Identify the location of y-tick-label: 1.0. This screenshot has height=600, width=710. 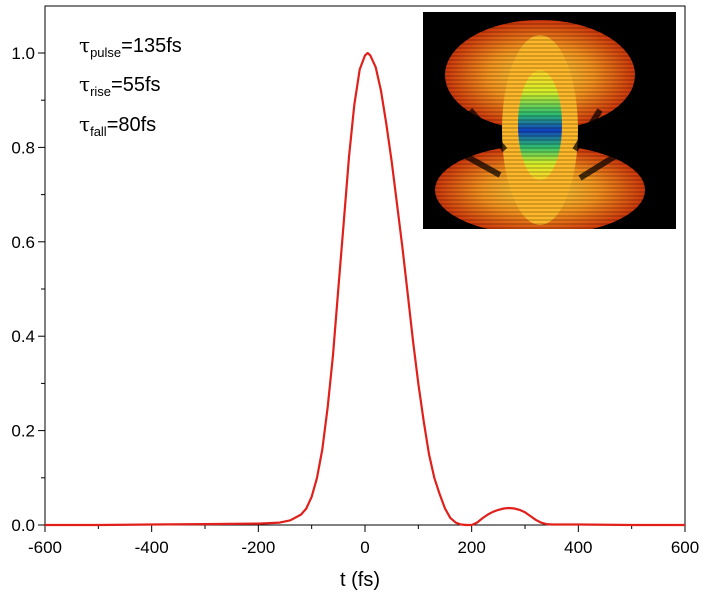
(23, 53).